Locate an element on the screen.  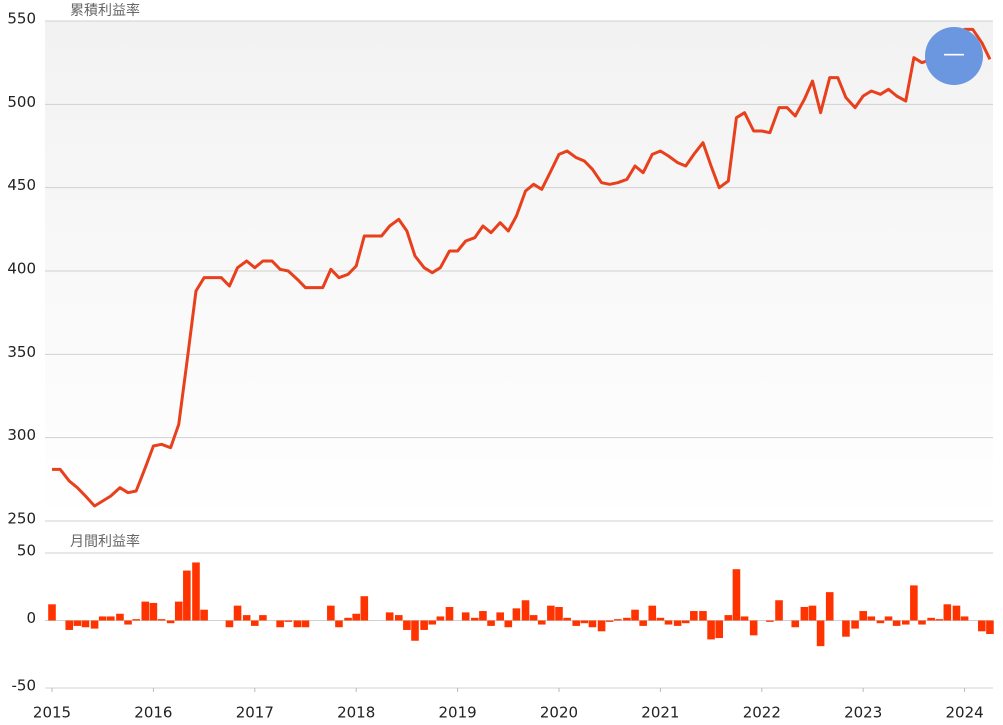
x-tick-label: 2019 is located at coordinates (457, 713).